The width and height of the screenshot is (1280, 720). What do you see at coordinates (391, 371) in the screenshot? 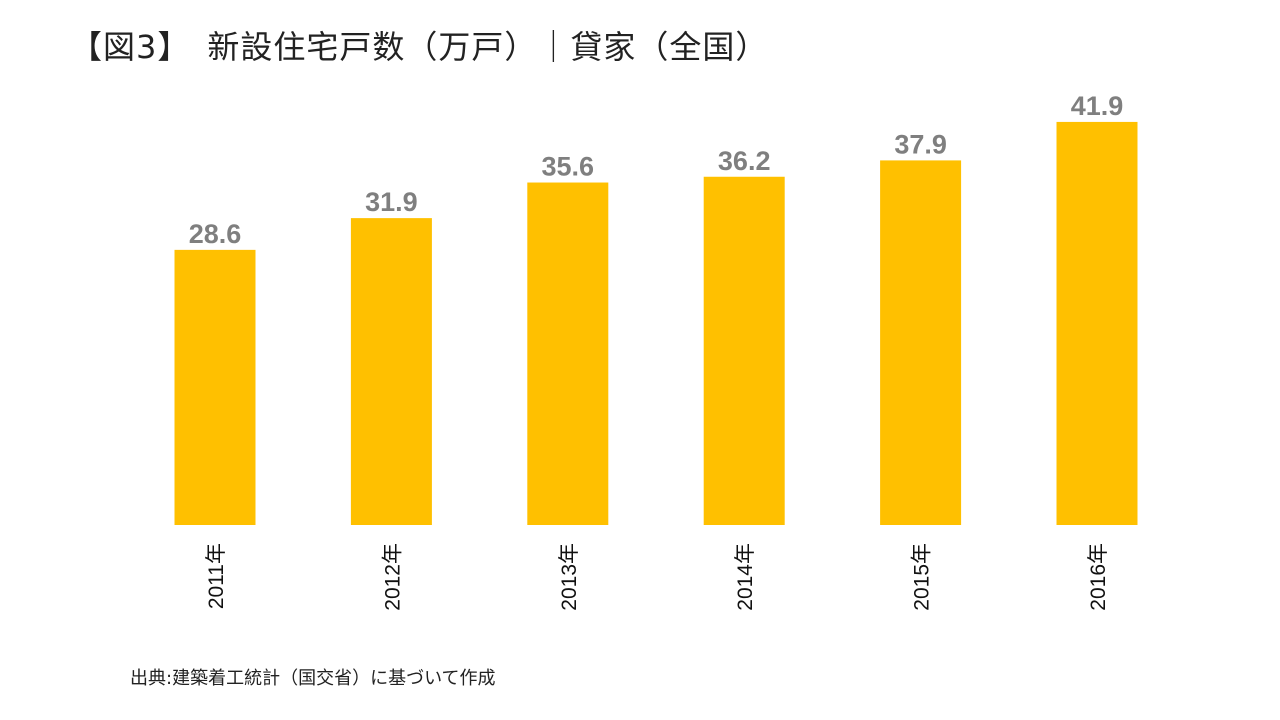
I see `bar-2012年` at bounding box center [391, 371].